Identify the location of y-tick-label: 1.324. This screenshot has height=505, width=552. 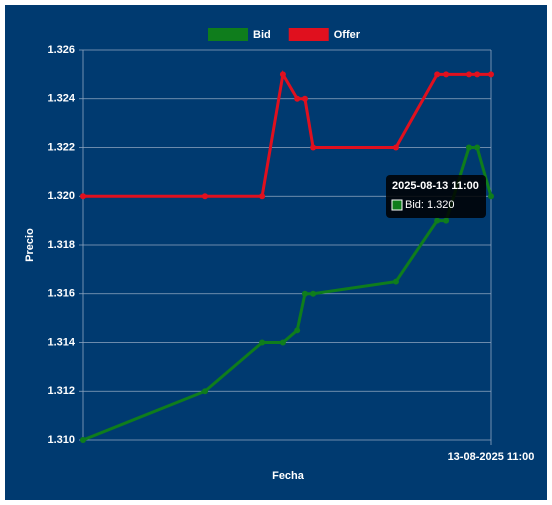
(61, 99).